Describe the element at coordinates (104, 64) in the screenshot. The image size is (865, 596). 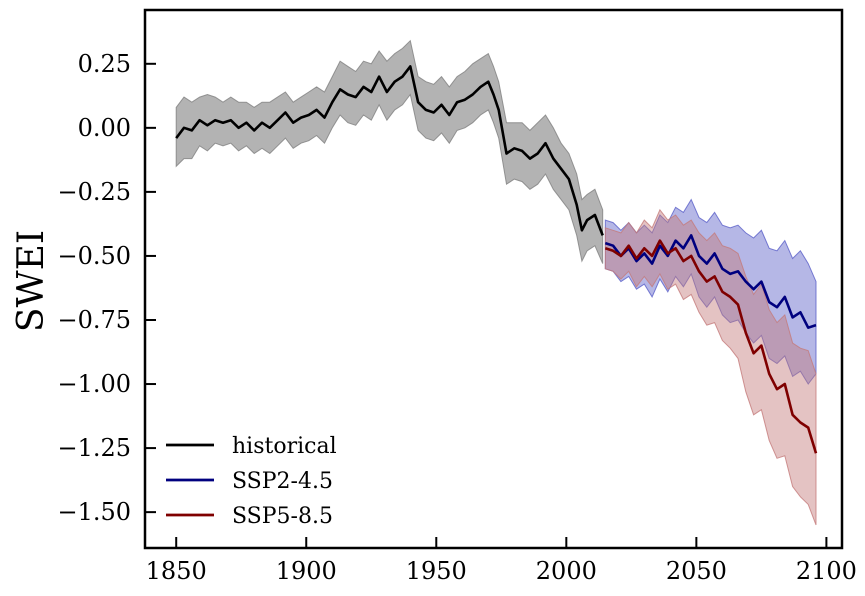
I see `y-tick-label: 0.25` at that location.